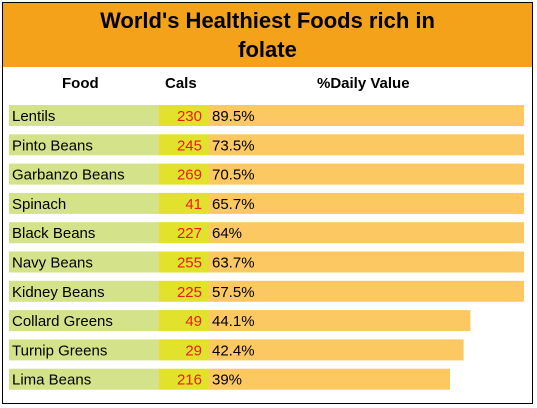 Image resolution: width=537 pixels, height=408 pixels. I want to click on chart-title: World's Healthiest Foods rich in folate, so click(267, 35).